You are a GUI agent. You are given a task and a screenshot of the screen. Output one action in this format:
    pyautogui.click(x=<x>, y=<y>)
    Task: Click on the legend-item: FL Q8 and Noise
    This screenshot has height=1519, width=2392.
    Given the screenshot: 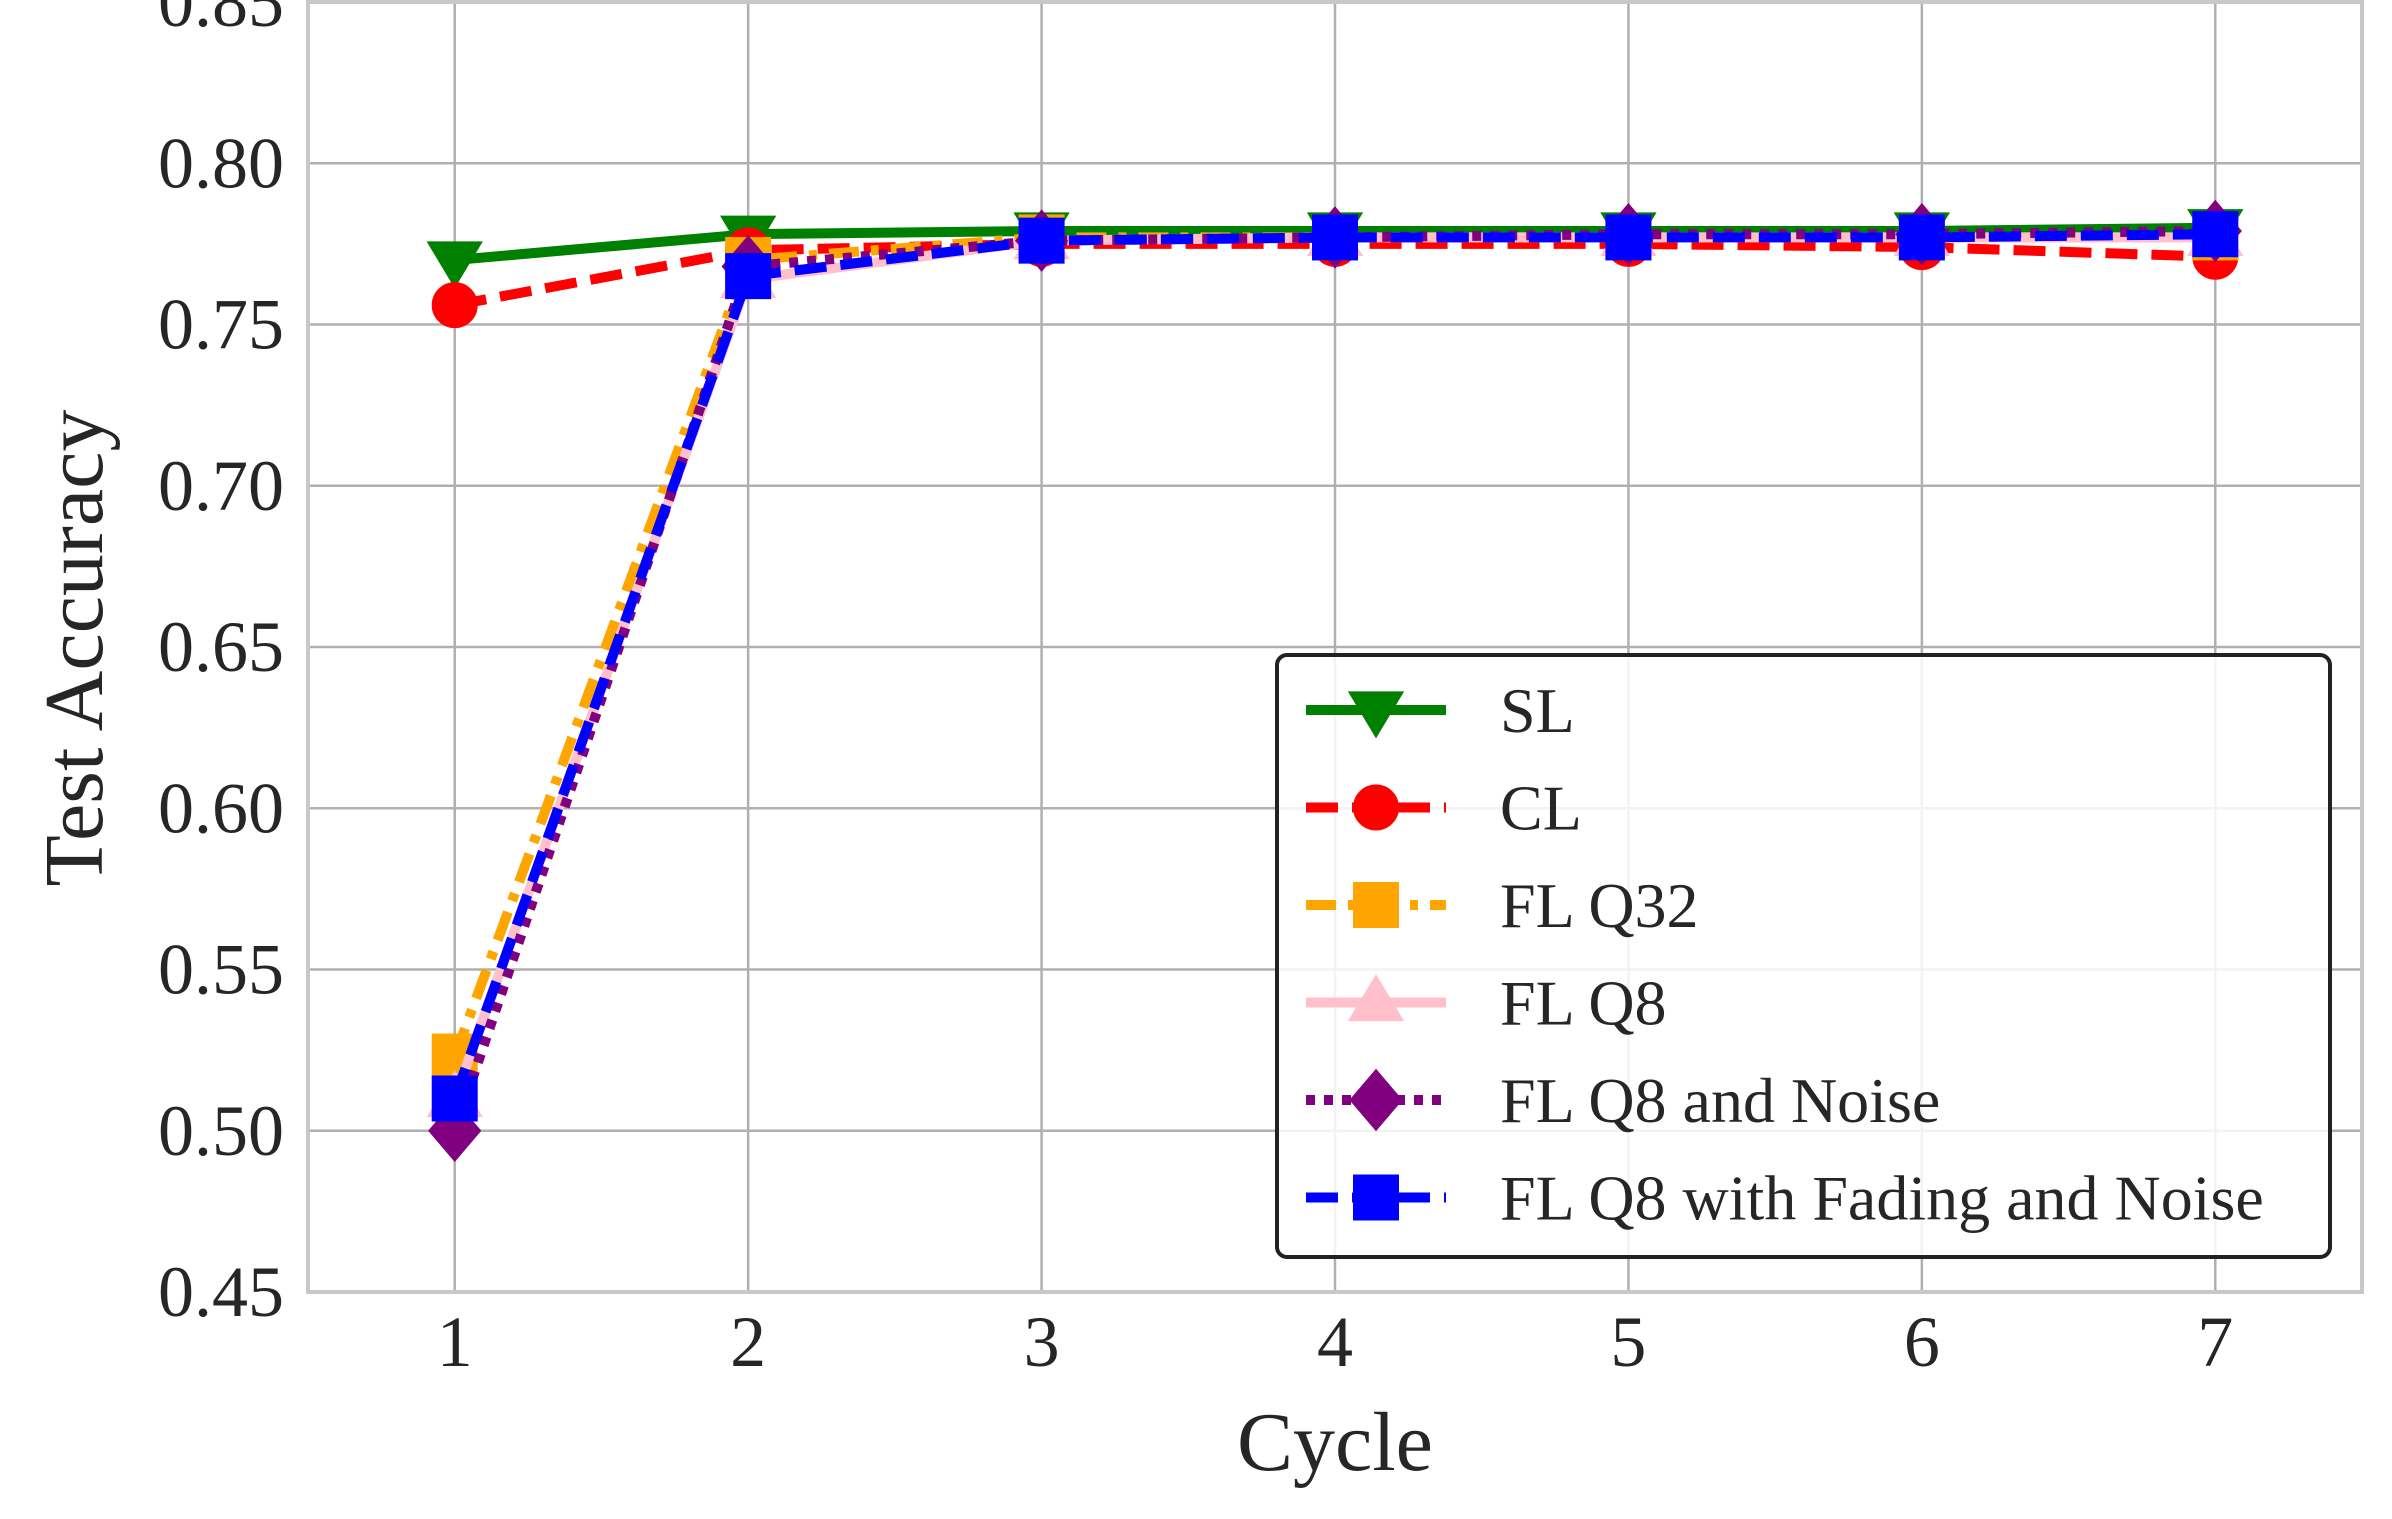 What is the action you would take?
    pyautogui.click(x=1623, y=1100)
    